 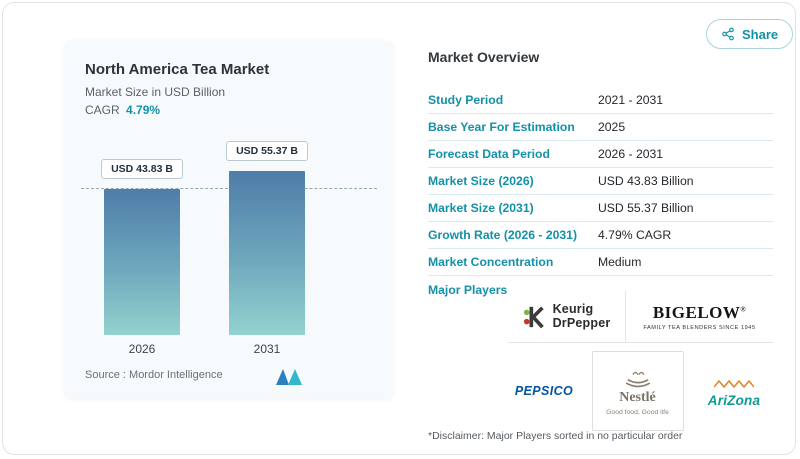 I want to click on overview-heading: Market Overview, so click(x=484, y=57).